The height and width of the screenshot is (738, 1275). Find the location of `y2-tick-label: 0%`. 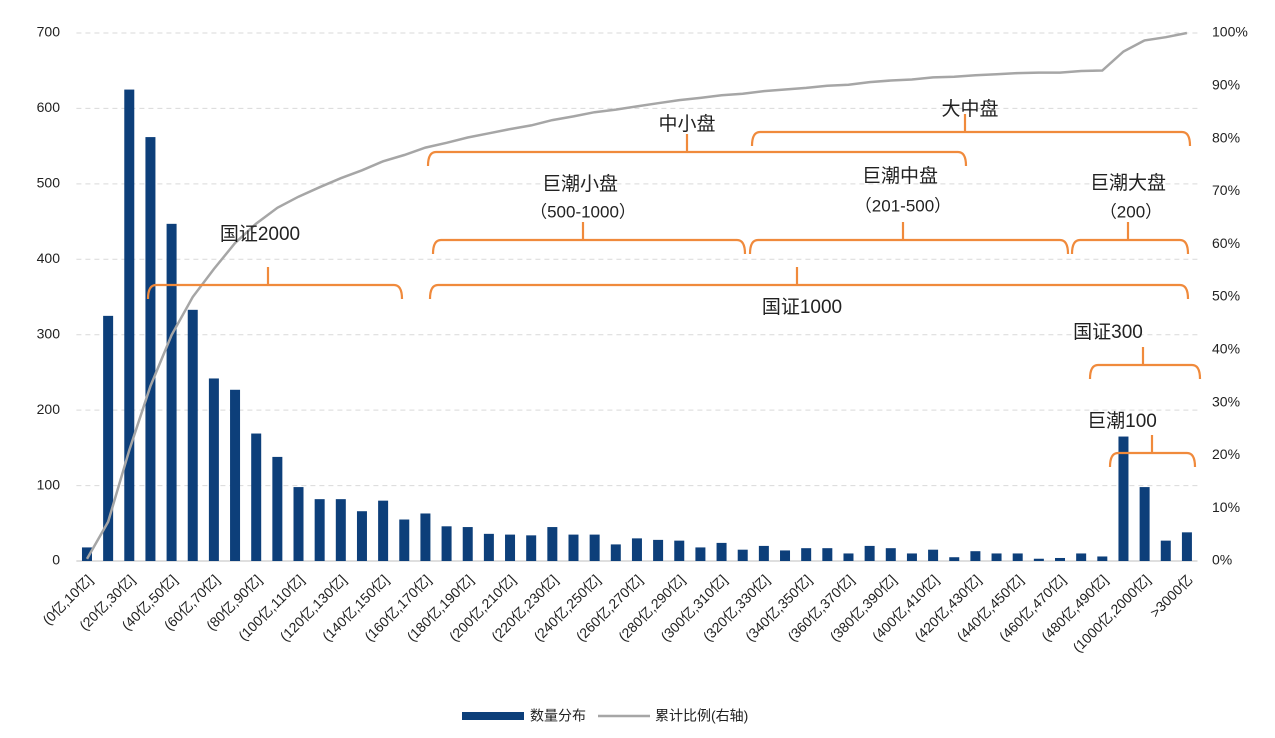

y2-tick-label: 0% is located at coordinates (1222, 560).